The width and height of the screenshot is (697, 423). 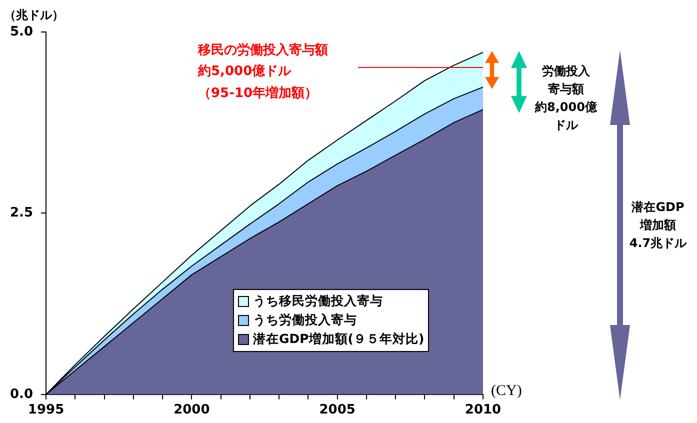 What do you see at coordinates (245, 72) in the screenshot?
I see `annotation: 約5,000億ドル` at bounding box center [245, 72].